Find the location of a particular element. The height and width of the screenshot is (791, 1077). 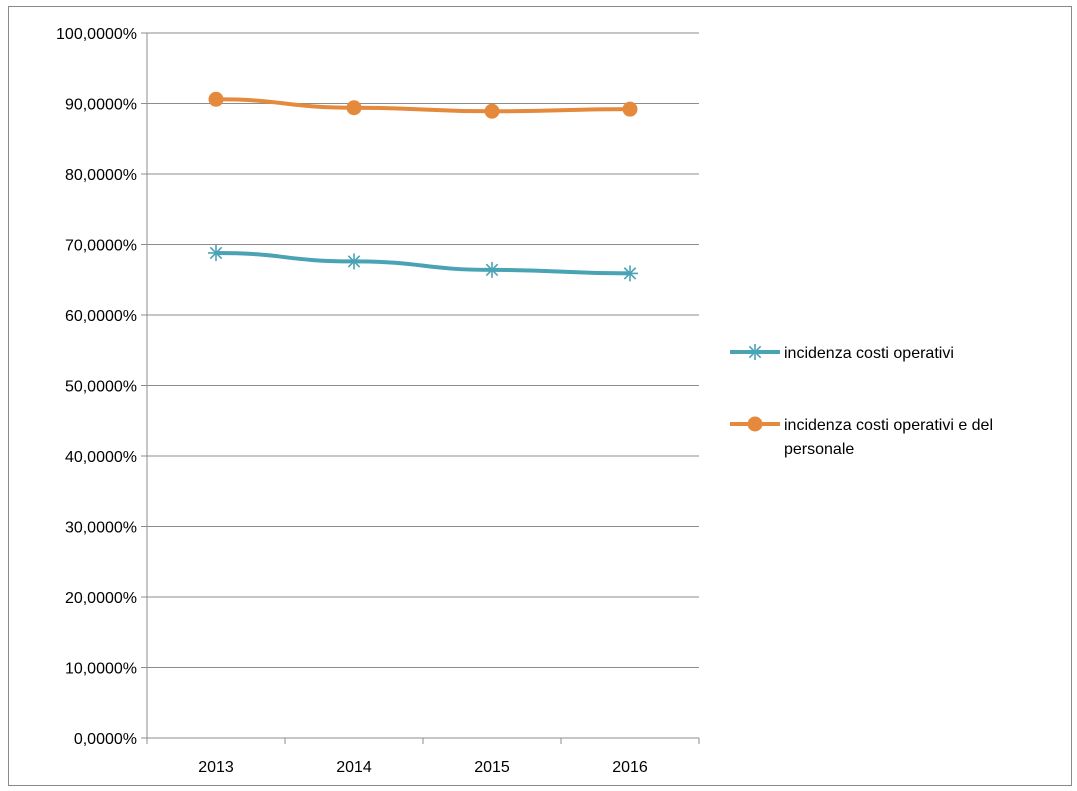

y-tick-label: 60,0000% is located at coordinates (101, 316).